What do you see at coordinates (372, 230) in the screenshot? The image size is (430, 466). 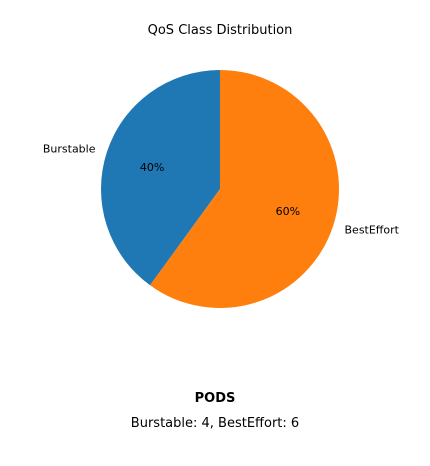 I see `slice-label-besteffort: BestEffort` at bounding box center [372, 230].